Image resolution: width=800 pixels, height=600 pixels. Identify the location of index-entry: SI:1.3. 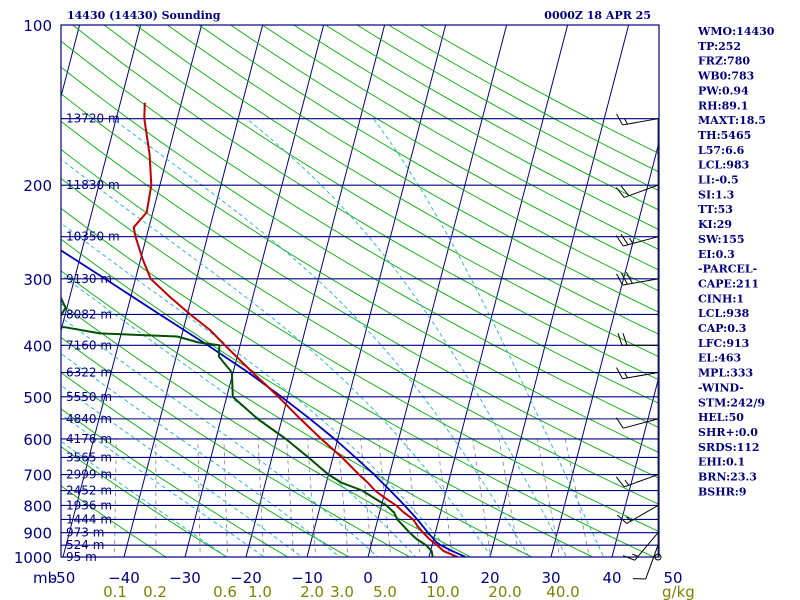
(716, 194).